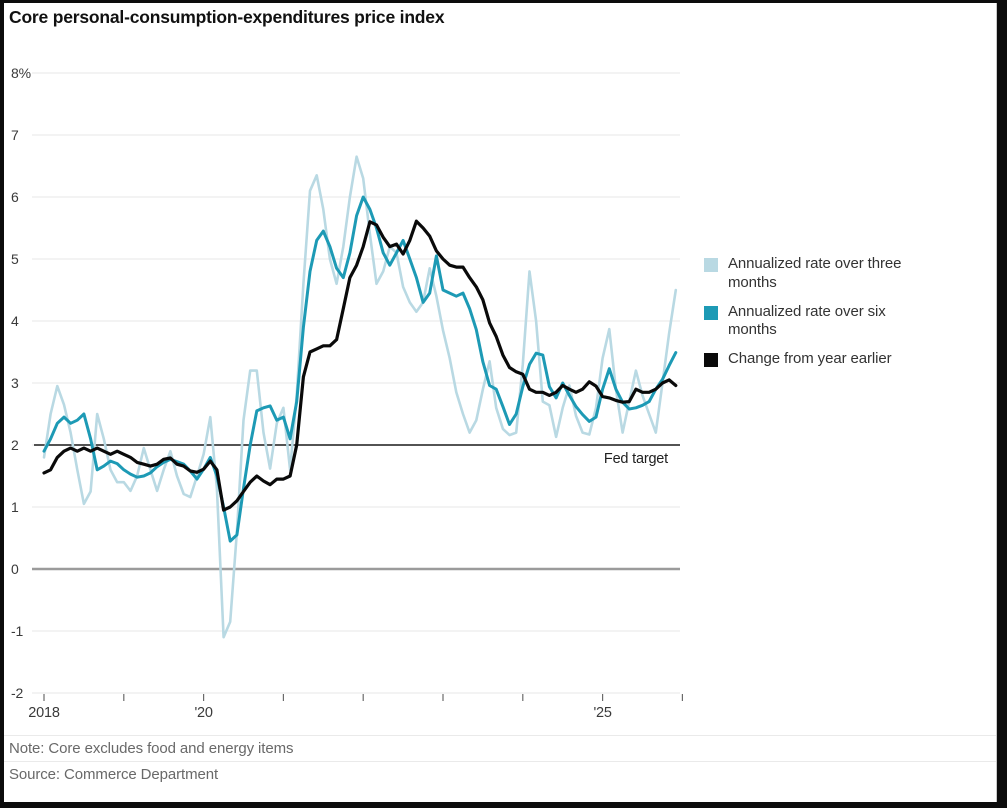 The width and height of the screenshot is (1007, 808). What do you see at coordinates (807, 320) in the screenshot?
I see `legend-label: Annualized rate over six months` at bounding box center [807, 320].